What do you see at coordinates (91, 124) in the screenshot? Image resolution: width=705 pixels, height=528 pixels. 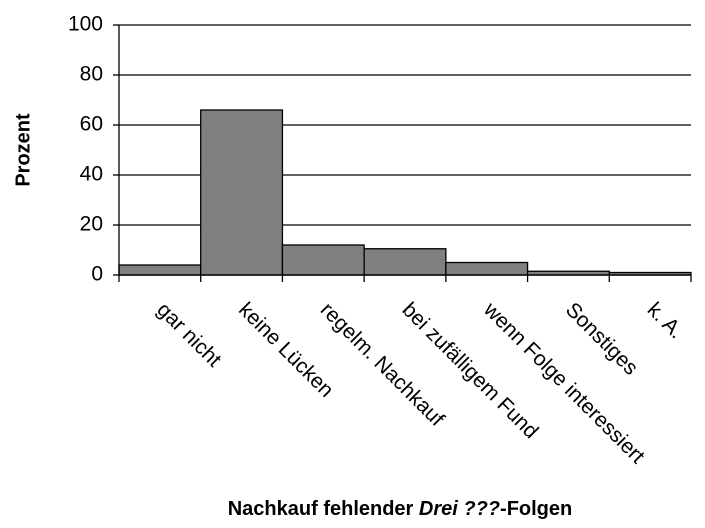 I see `y-tick-label: 60` at bounding box center [91, 124].